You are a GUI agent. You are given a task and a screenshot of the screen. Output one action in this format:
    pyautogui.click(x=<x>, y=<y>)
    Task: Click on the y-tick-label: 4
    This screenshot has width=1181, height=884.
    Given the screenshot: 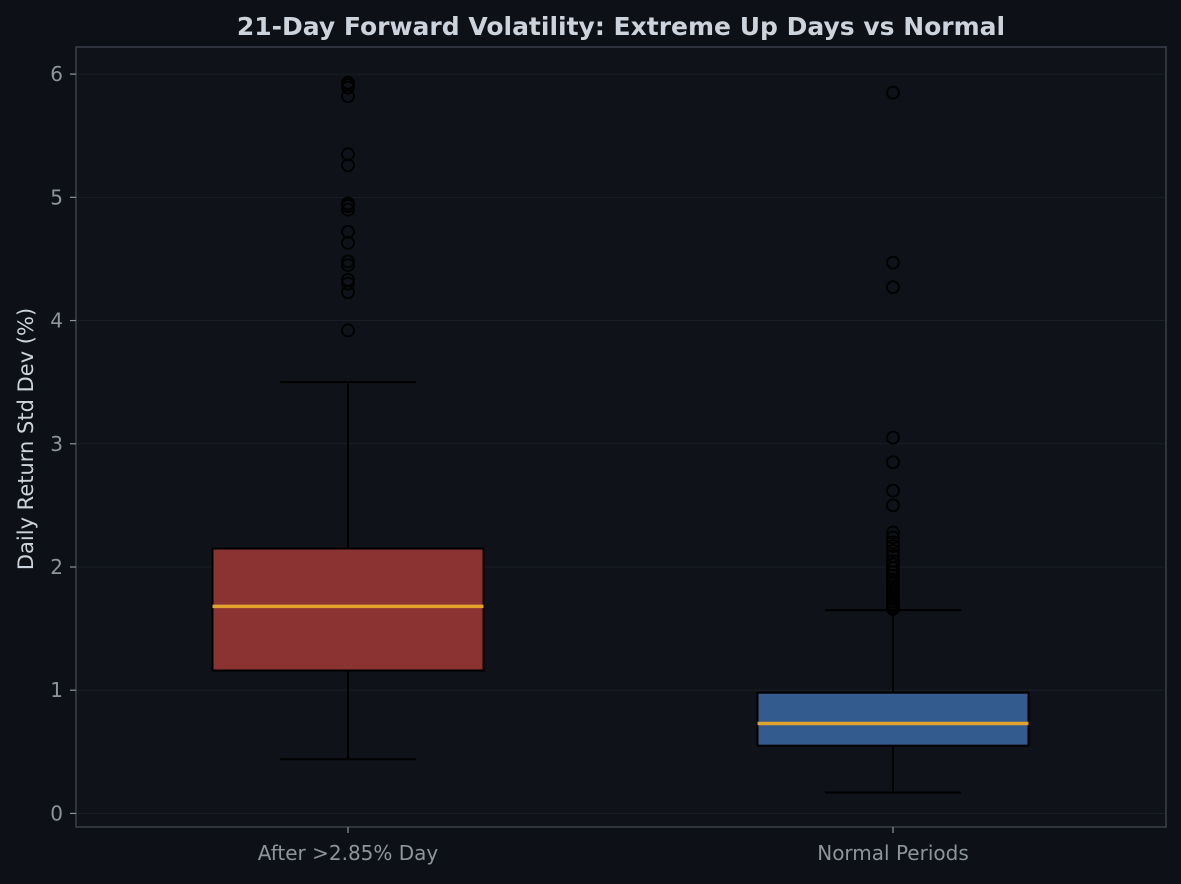 What is the action you would take?
    pyautogui.click(x=56, y=321)
    